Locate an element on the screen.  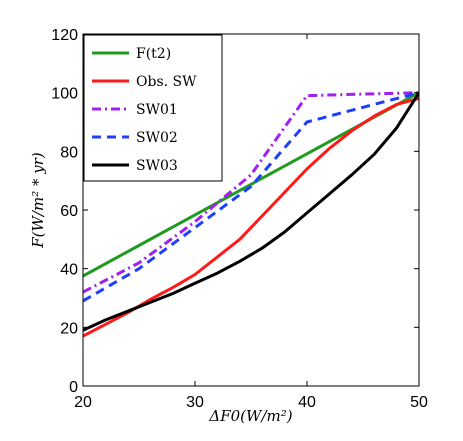
y-axis-label: F(W/m² * yr) is located at coordinates (38, 200).